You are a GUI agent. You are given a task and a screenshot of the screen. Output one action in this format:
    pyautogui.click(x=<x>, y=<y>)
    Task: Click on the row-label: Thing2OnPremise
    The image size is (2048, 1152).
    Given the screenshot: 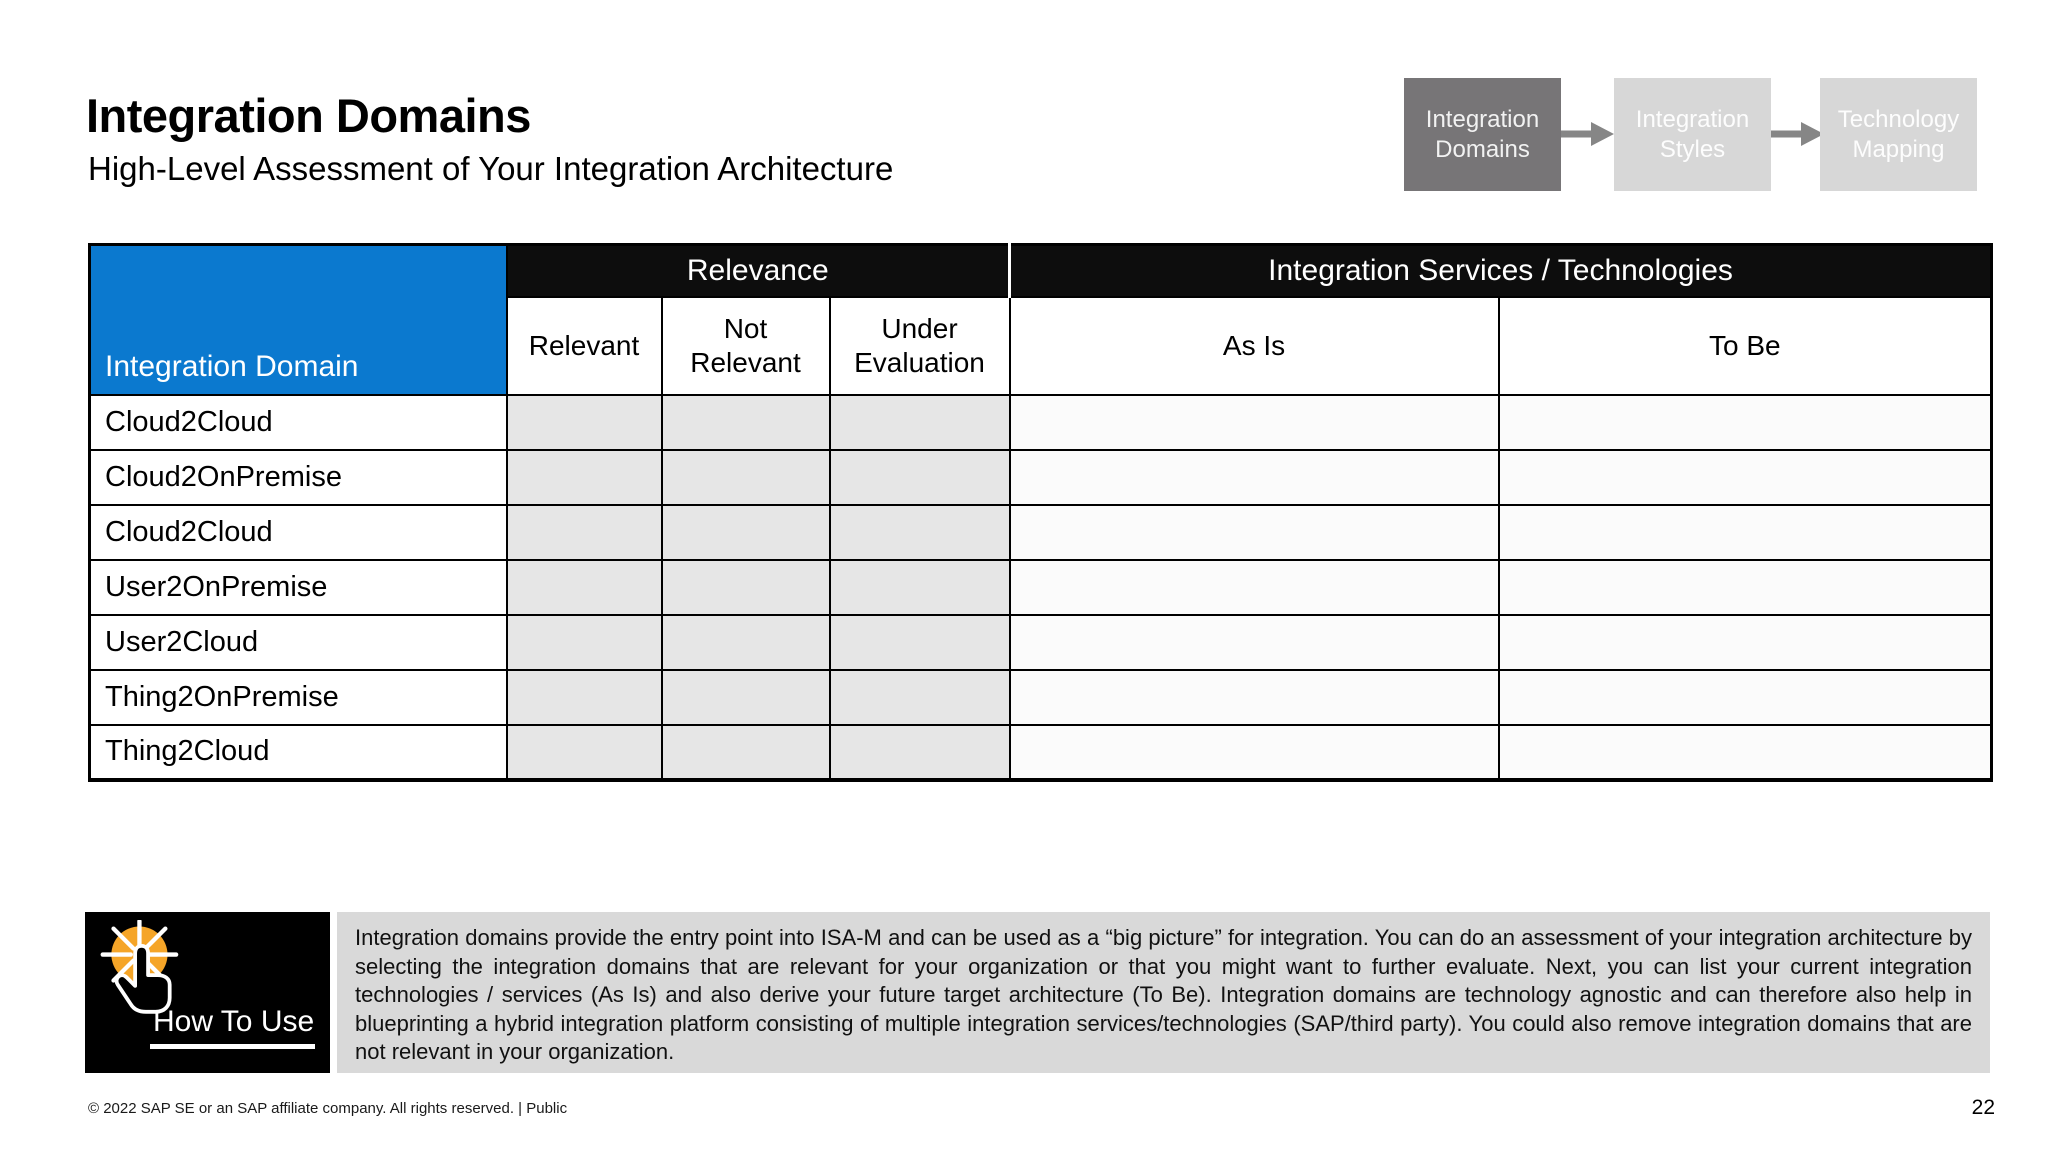 What is the action you would take?
    pyautogui.click(x=298, y=697)
    